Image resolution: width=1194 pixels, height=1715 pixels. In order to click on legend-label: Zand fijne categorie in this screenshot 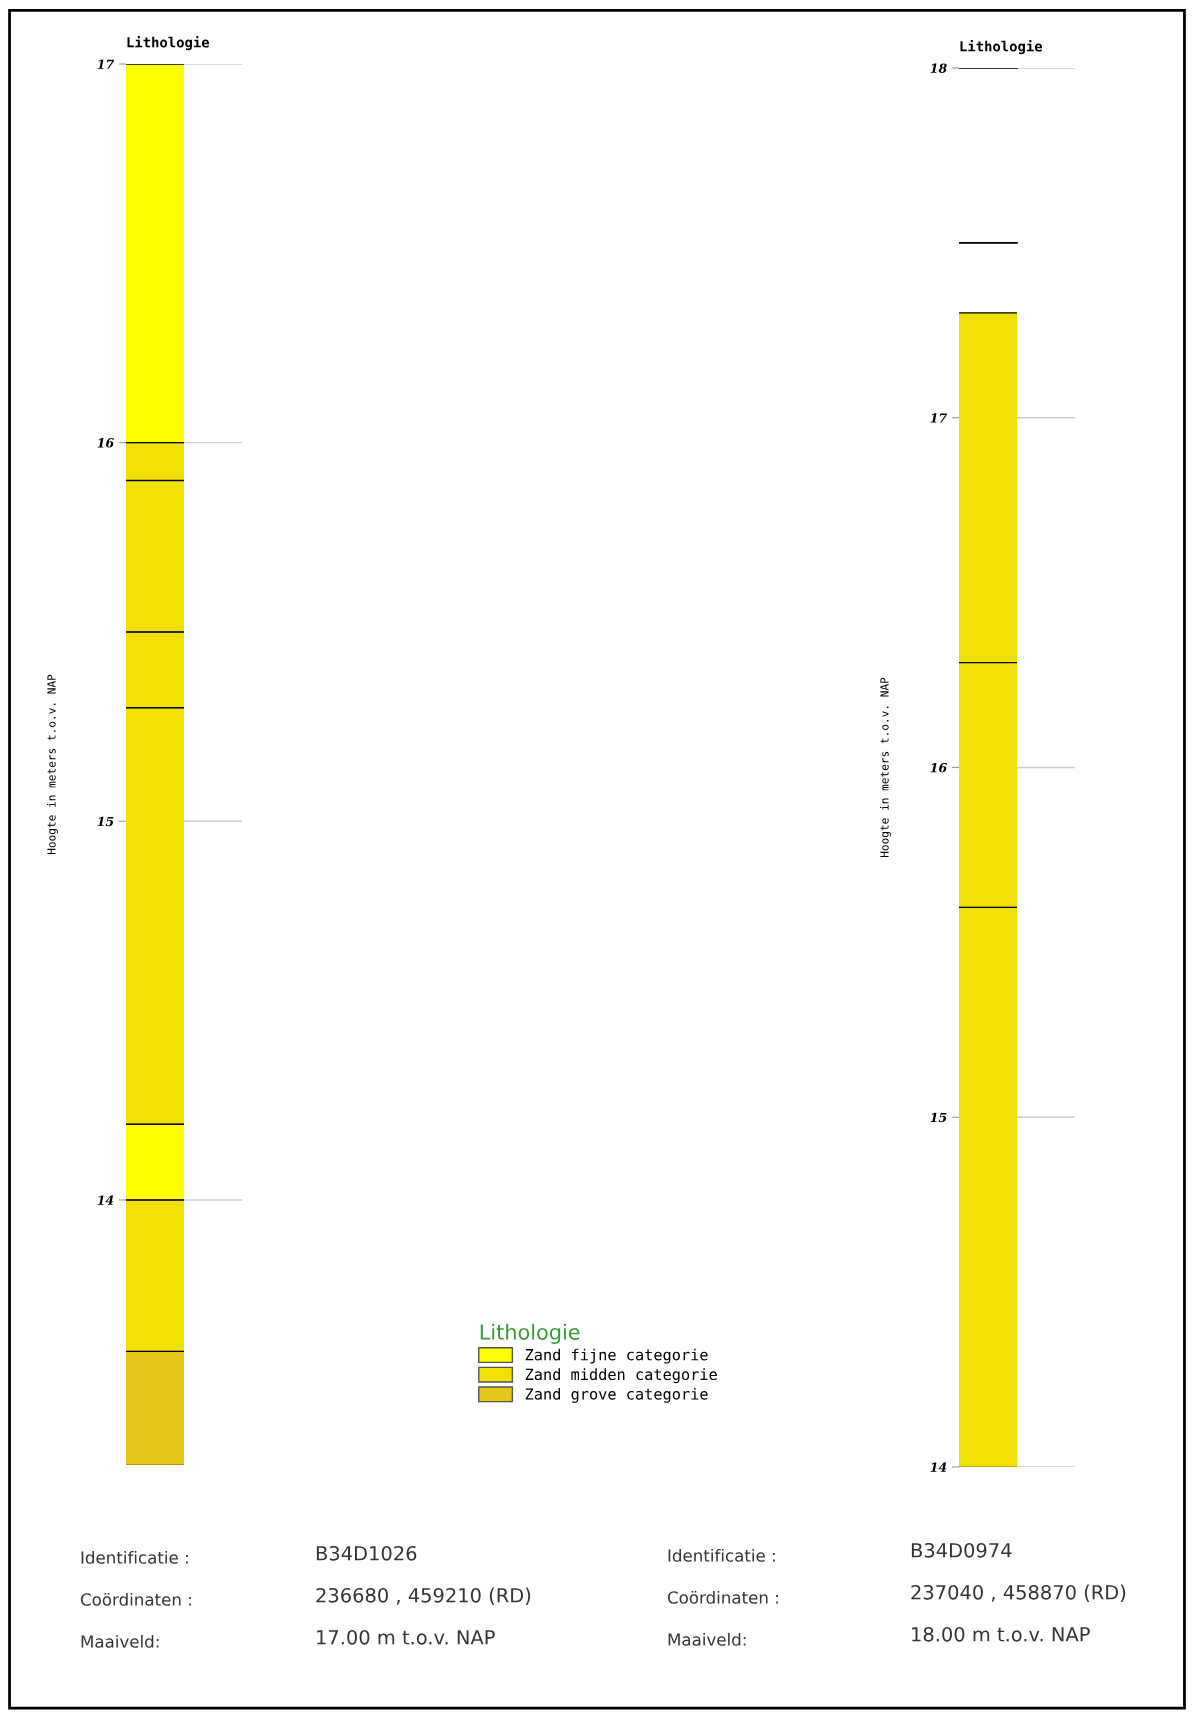, I will do `click(616, 1356)`.